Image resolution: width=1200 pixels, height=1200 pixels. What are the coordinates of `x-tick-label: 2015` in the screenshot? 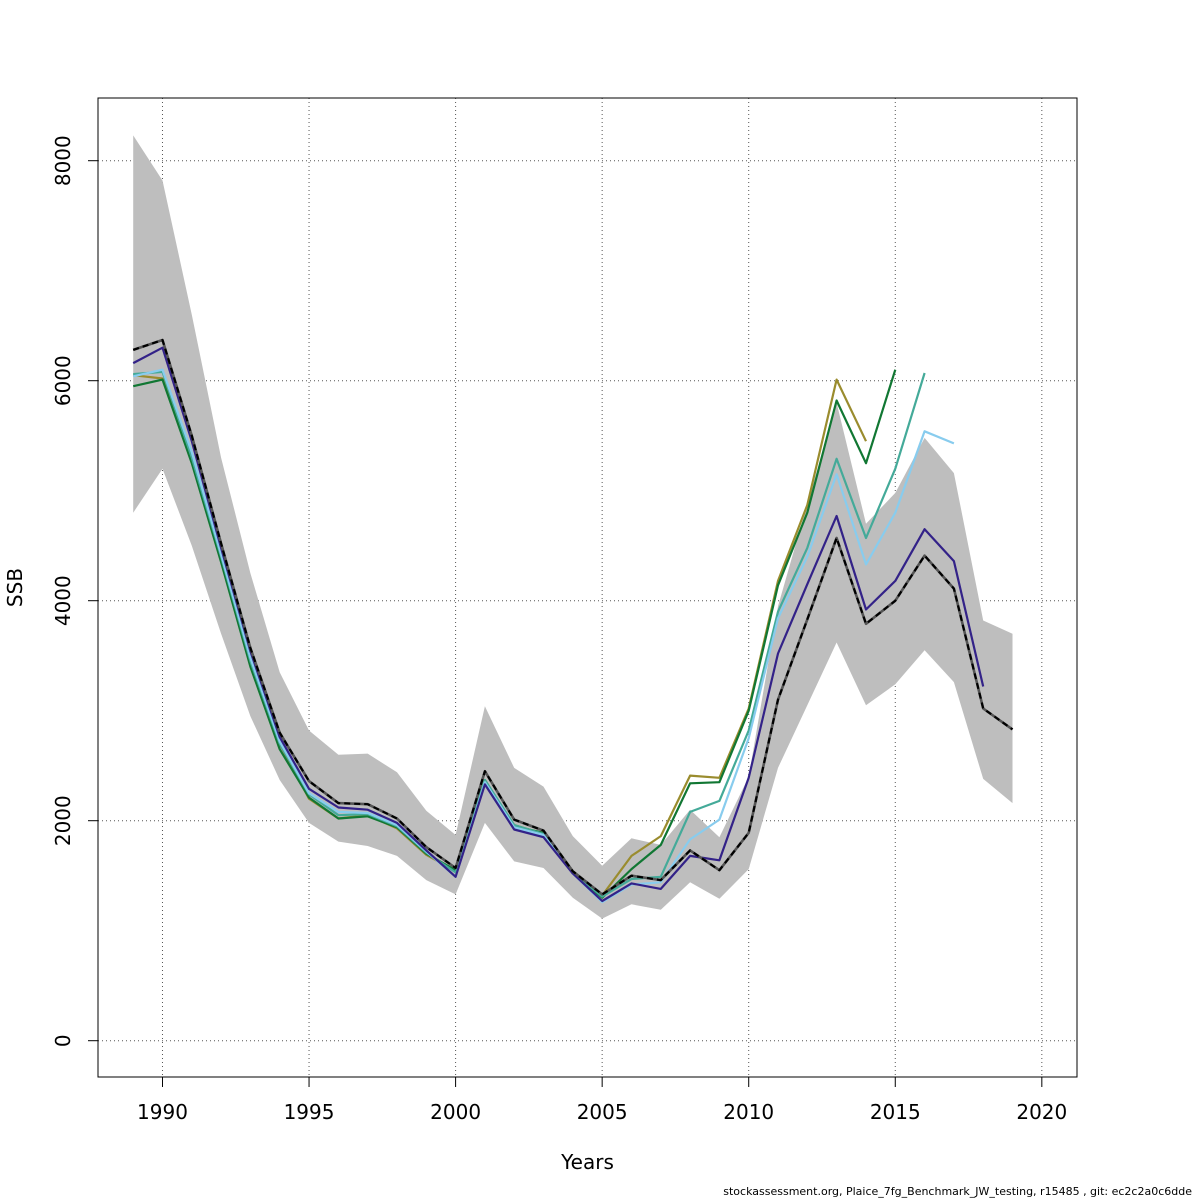 It's located at (895, 1112).